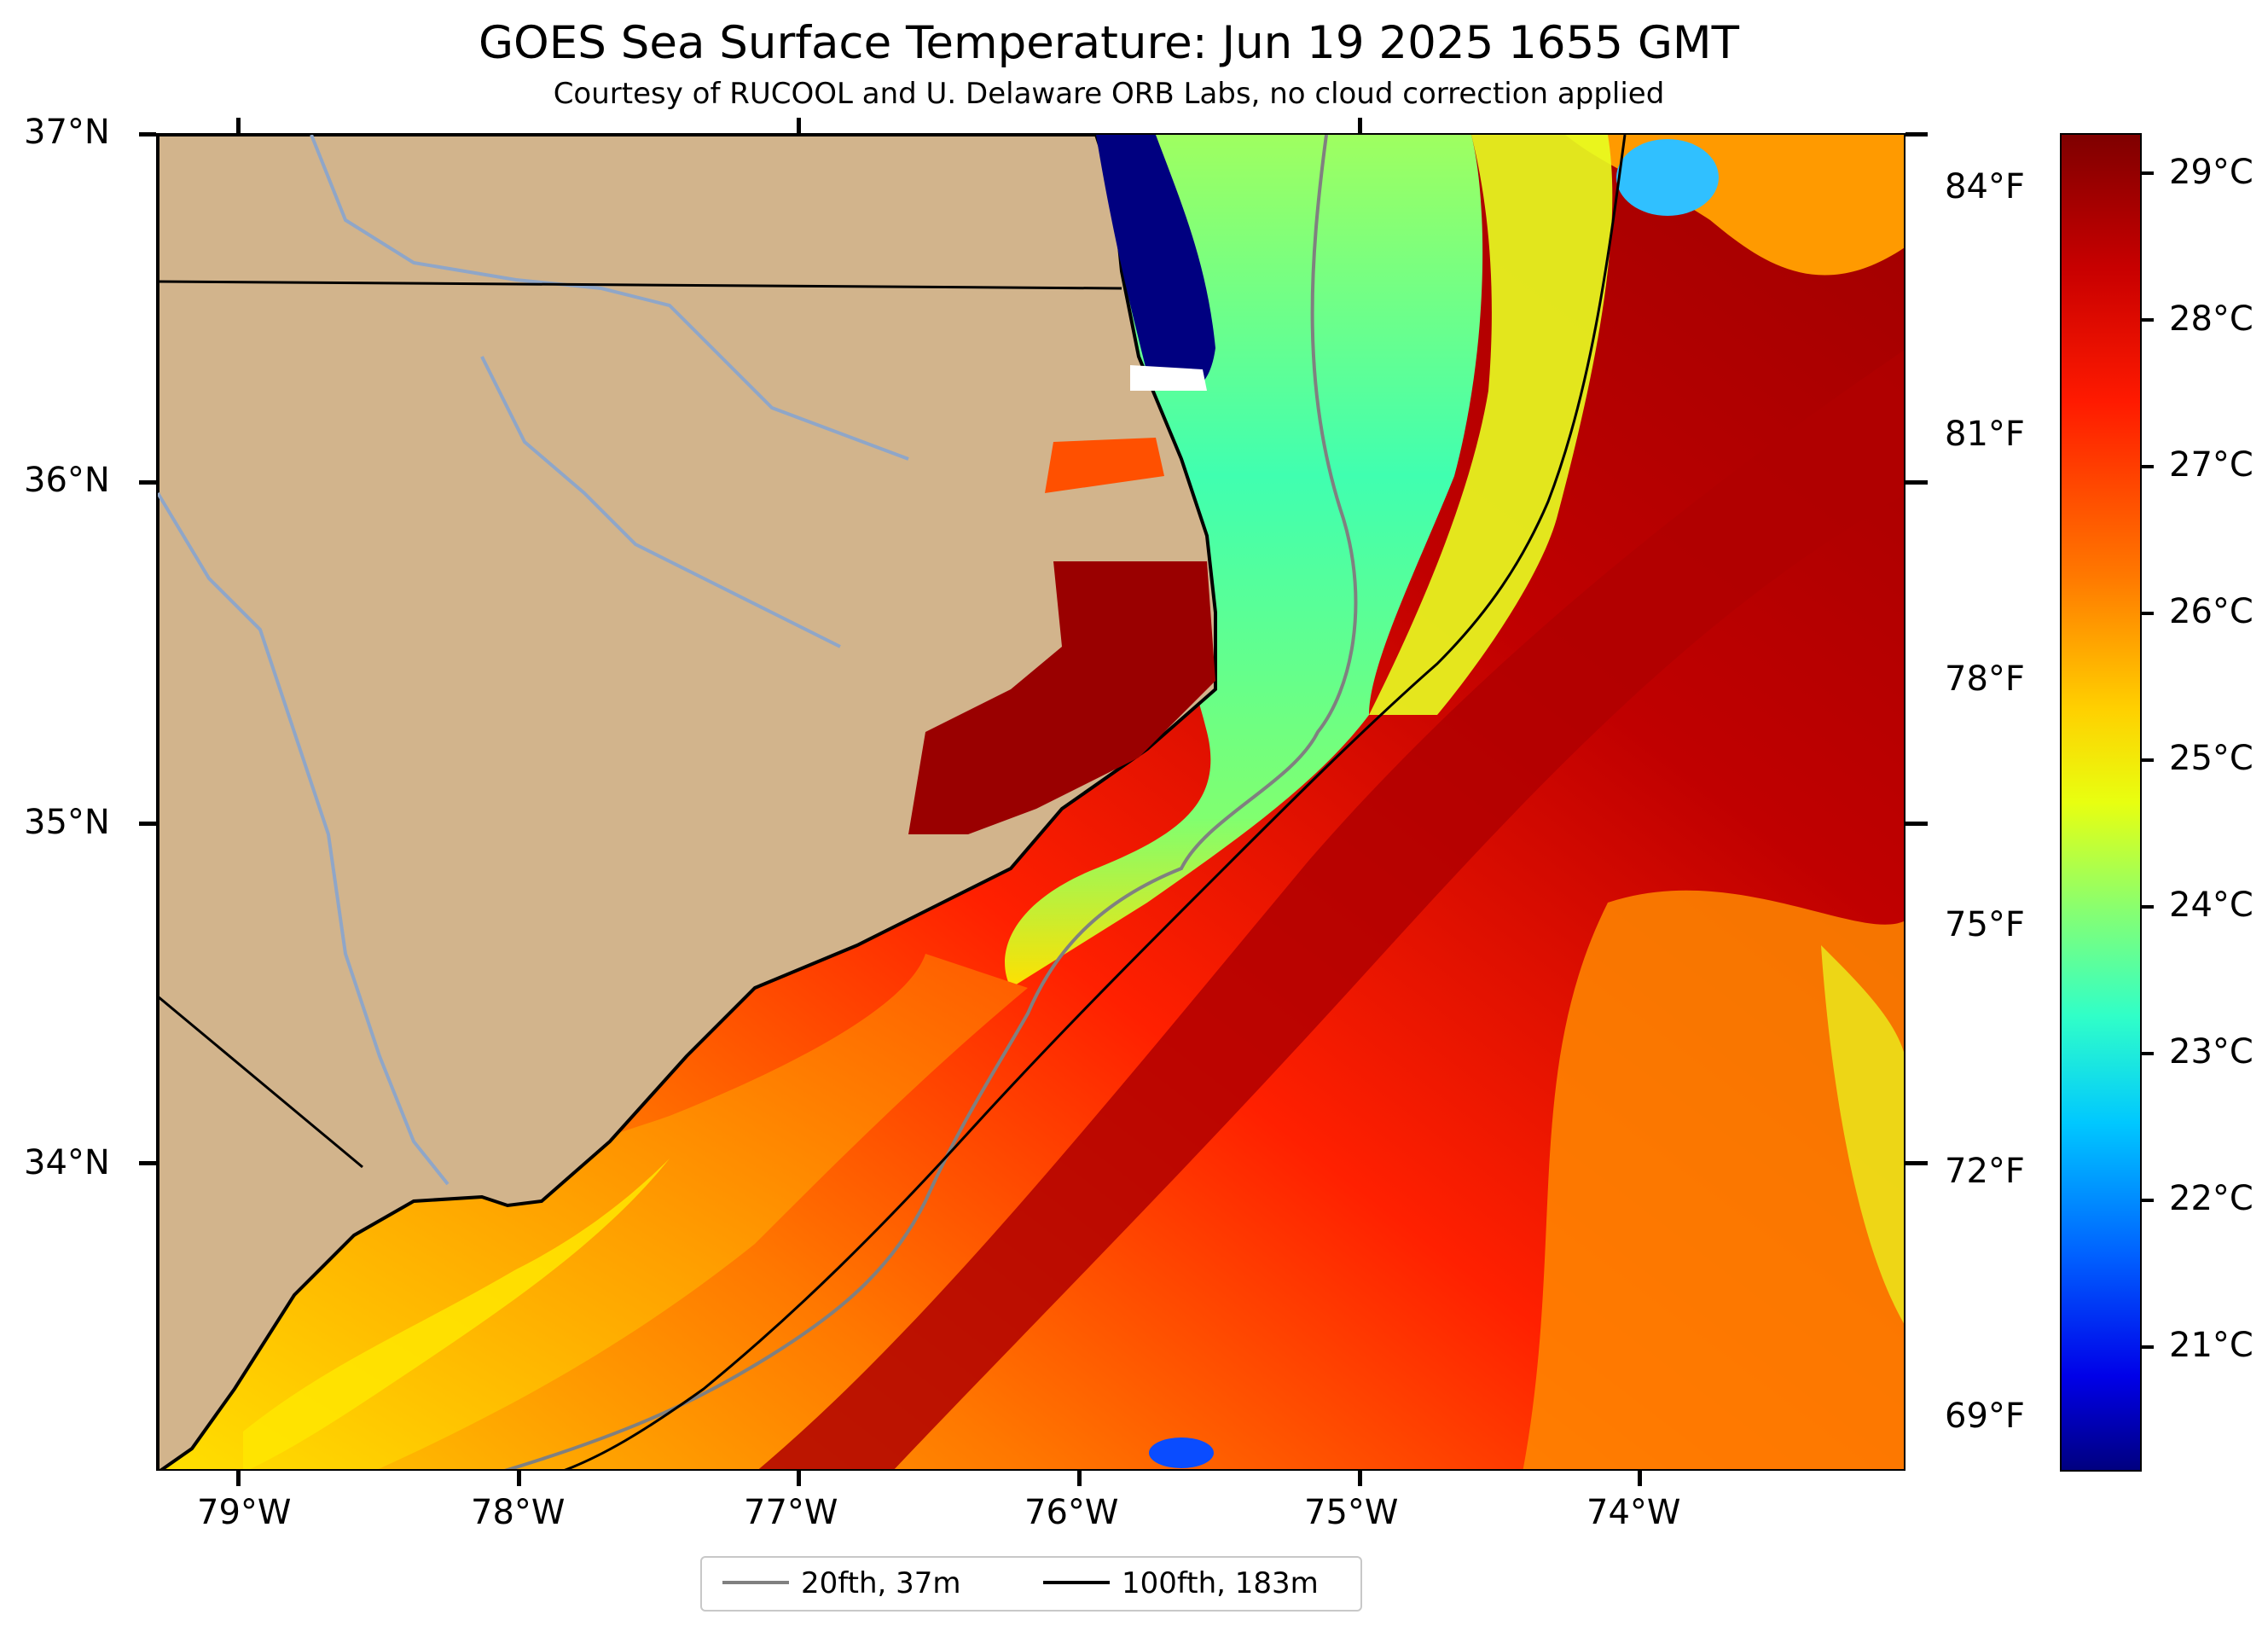 The height and width of the screenshot is (1632, 2268). I want to click on colorbar-label-26: 26°C, so click(2211, 611).